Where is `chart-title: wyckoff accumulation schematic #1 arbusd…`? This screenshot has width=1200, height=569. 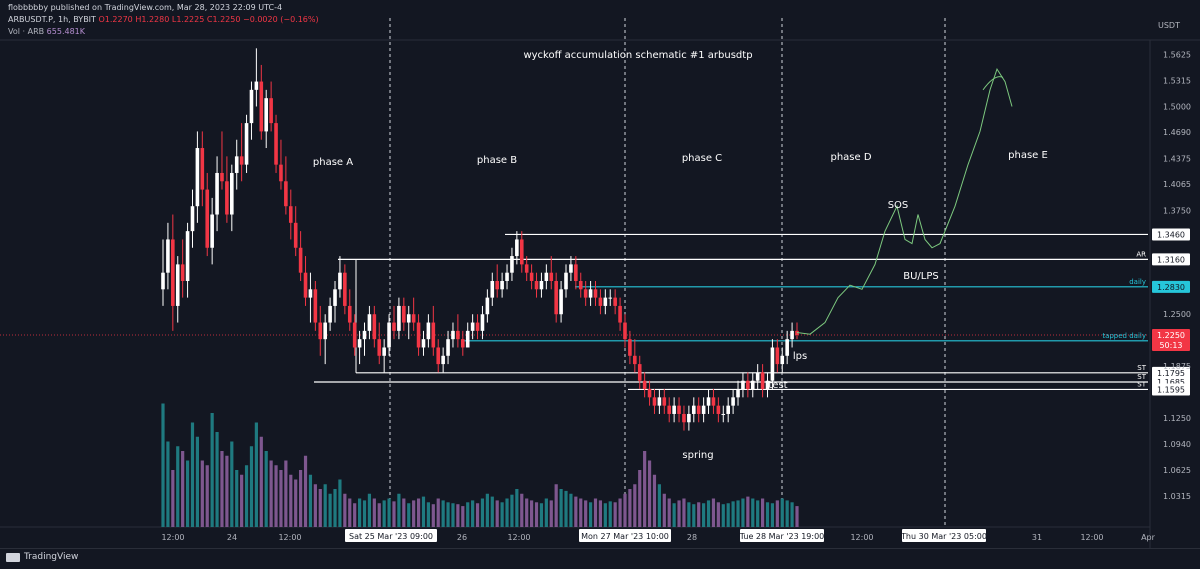 chart-title: wyckoff accumulation schematic #1 arbusd… is located at coordinates (637, 55).